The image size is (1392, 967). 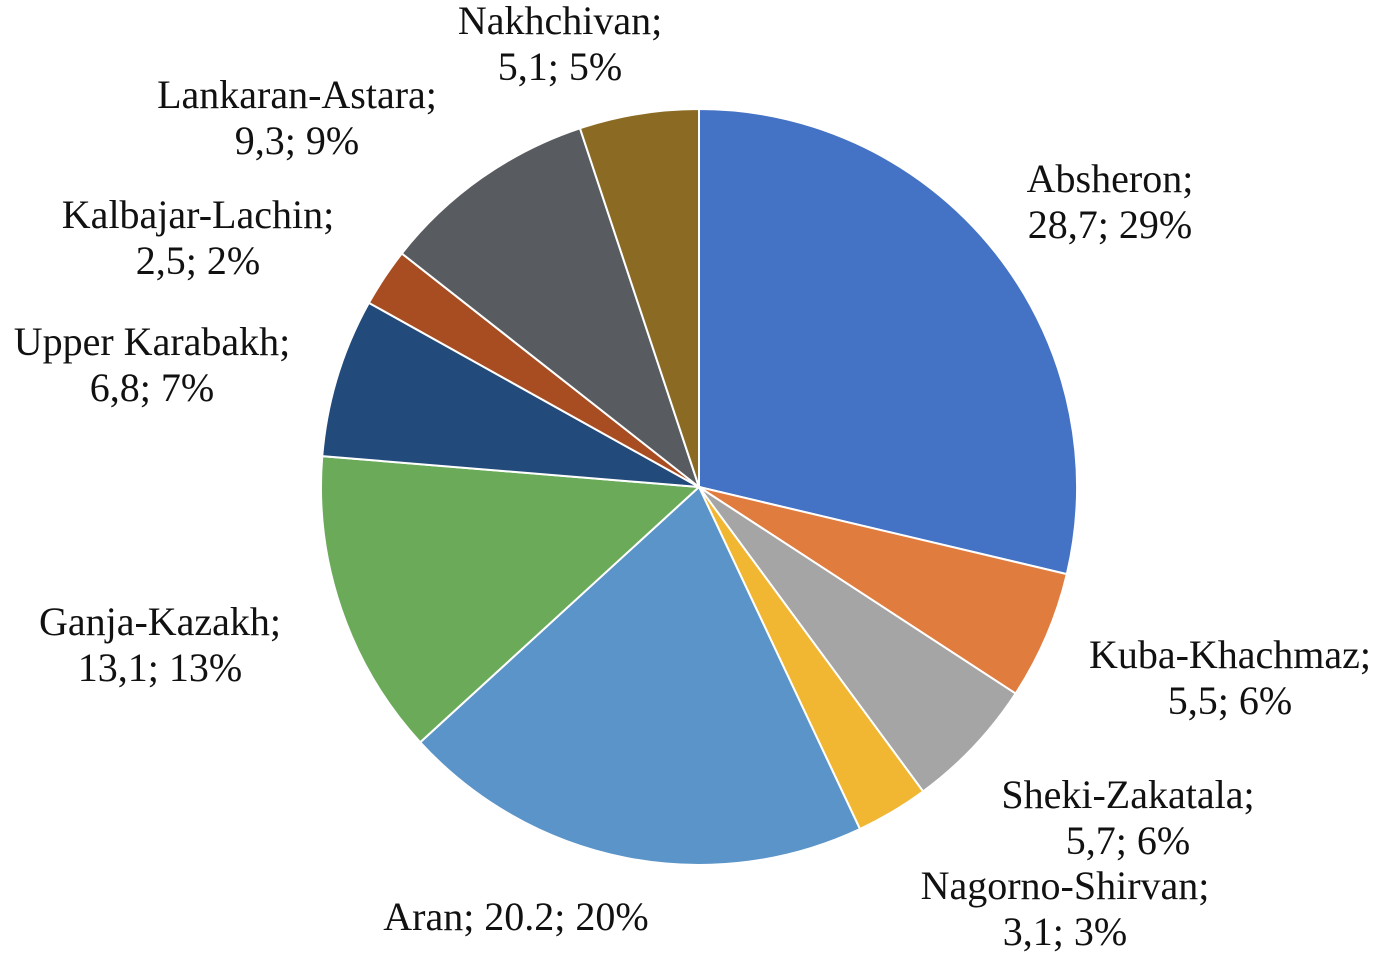 I want to click on data-label-kalbajar-lachin: Kalbajar-Lachin; 2,5; 2%, so click(x=198, y=237).